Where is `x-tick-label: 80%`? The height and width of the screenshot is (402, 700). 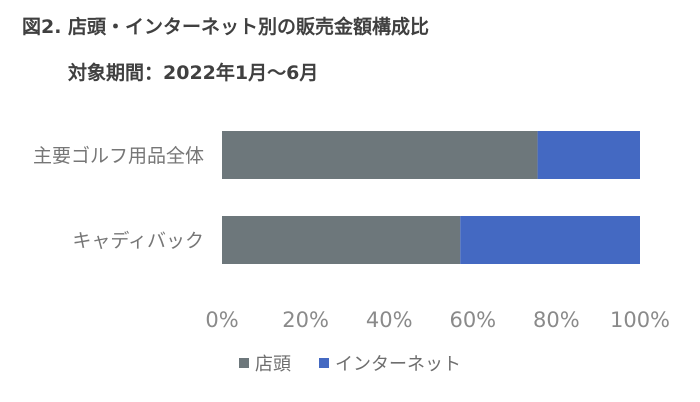
x-tick-label: 80% is located at coordinates (556, 320).